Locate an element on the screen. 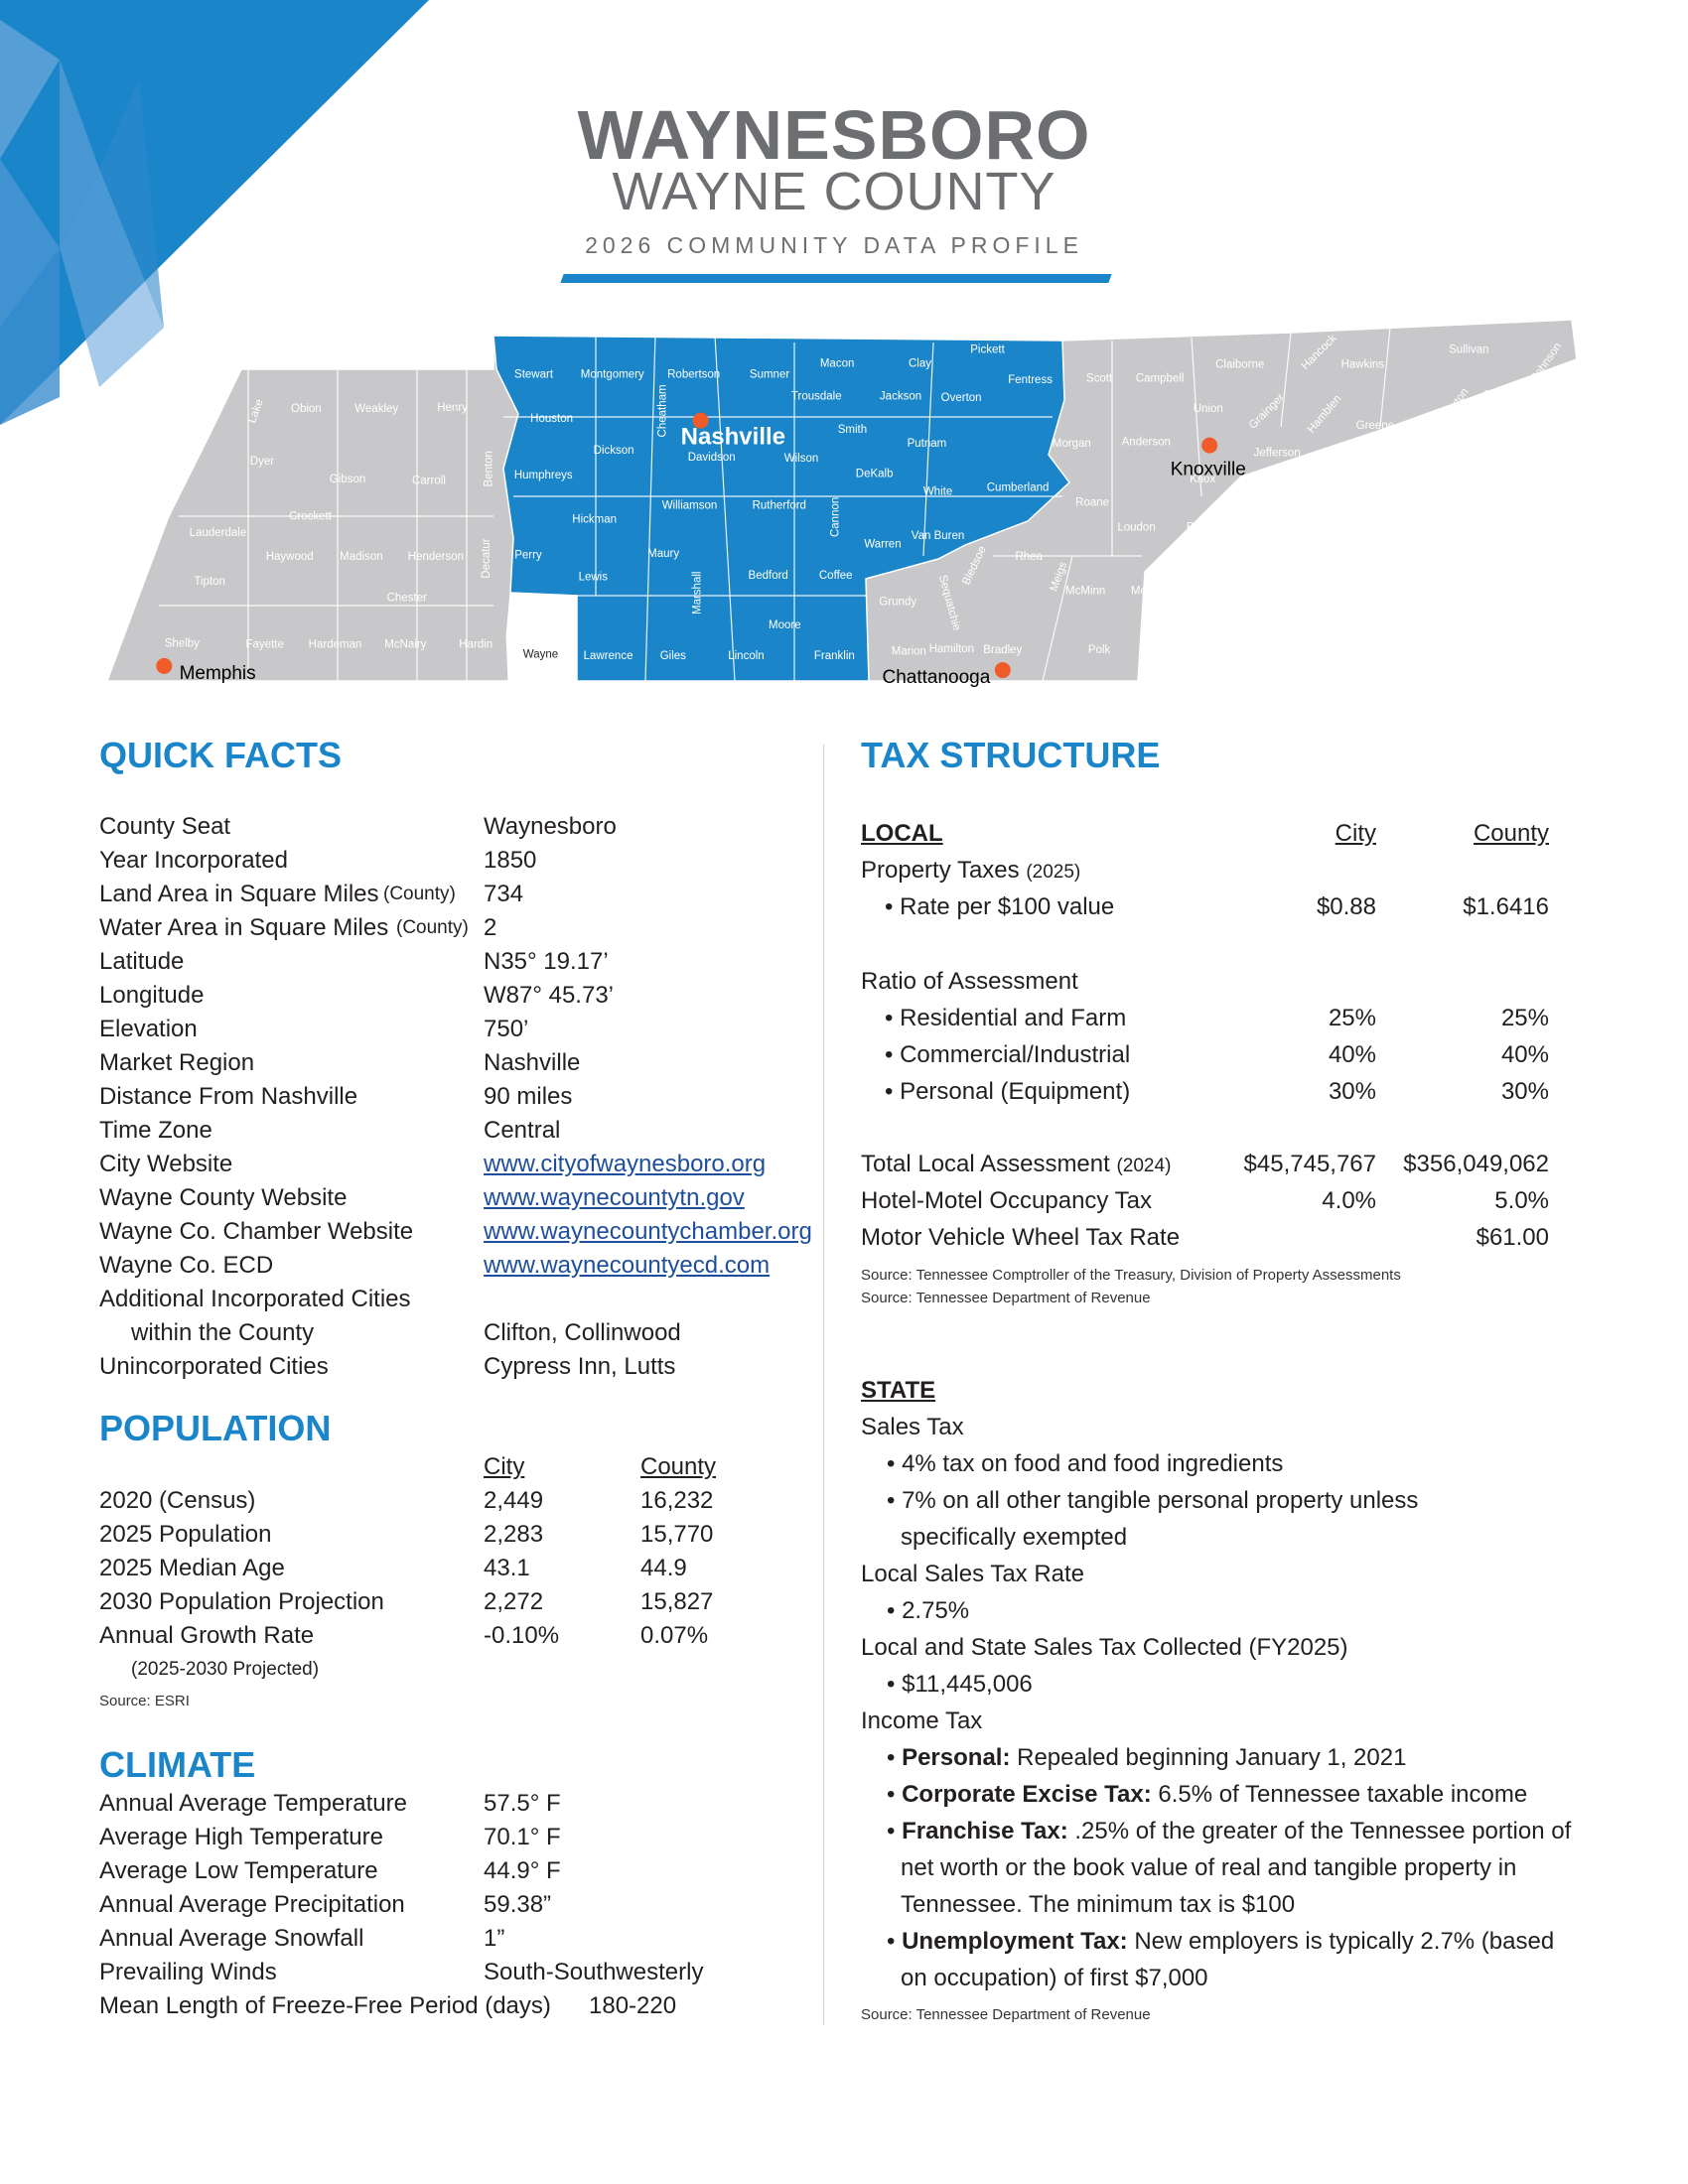 The image size is (1688, 2184). population-label: 2025 Population is located at coordinates (185, 1534).